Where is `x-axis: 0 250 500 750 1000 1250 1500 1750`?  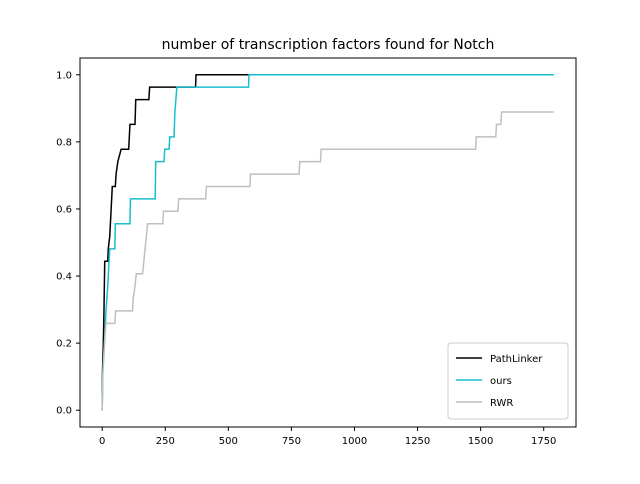 x-axis: 0 250 500 750 1000 1250 1500 1750 is located at coordinates (327, 437).